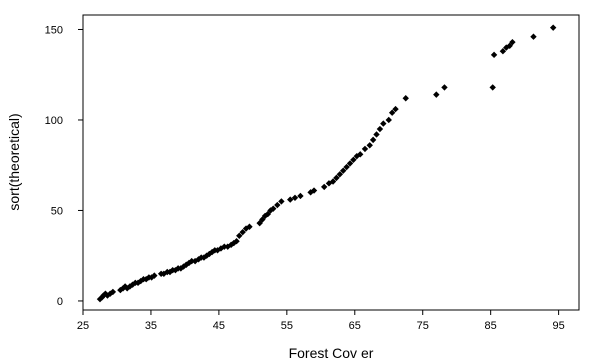  I want to click on x-axis-ticks: 25 35 45 55 65 75 85 95, so click(321, 321).